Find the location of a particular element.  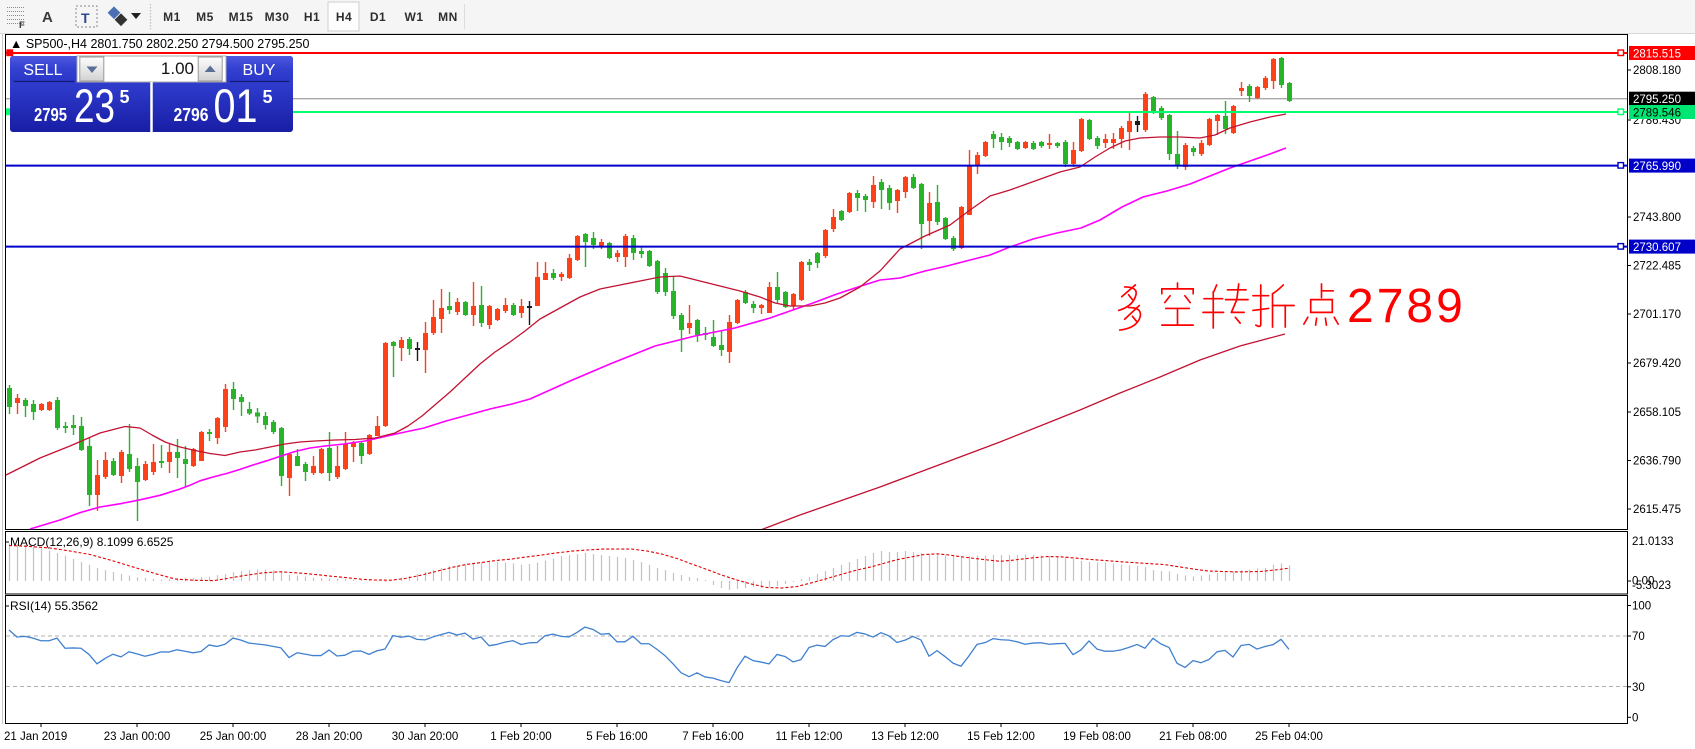

svg-text: 2615.475 is located at coordinates (1657, 510).